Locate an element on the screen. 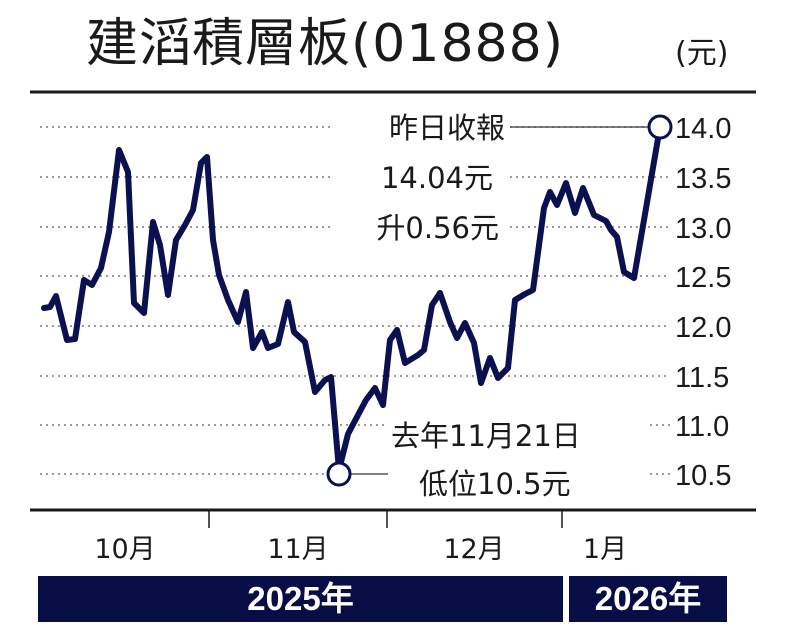 This screenshot has height=643, width=800. low-marker is located at coordinates (339, 474).